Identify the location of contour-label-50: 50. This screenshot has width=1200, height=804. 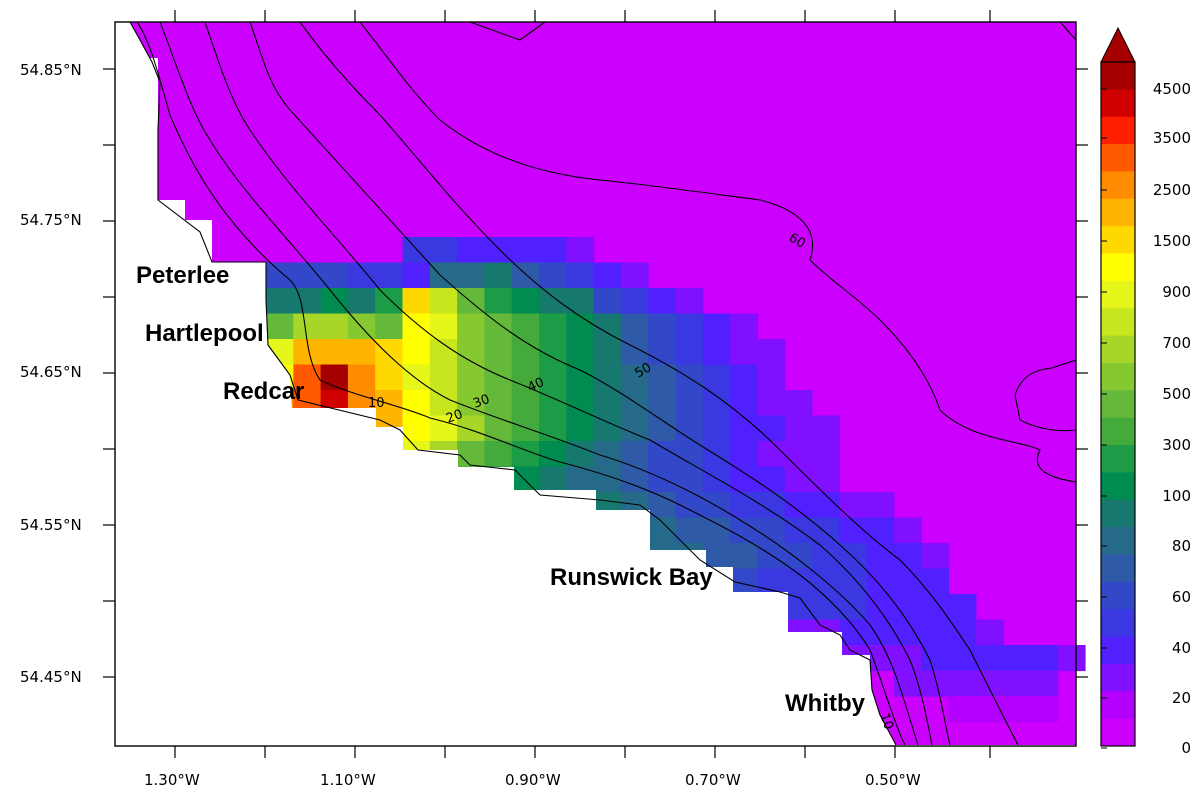
(644, 370).